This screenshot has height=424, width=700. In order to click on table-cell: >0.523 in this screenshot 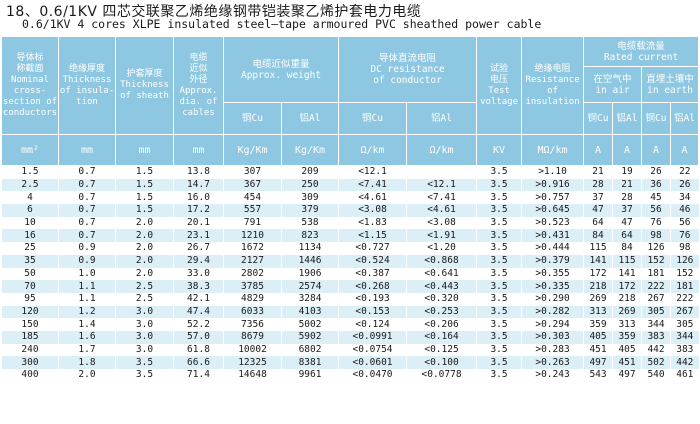, I will do `click(552, 223)`.